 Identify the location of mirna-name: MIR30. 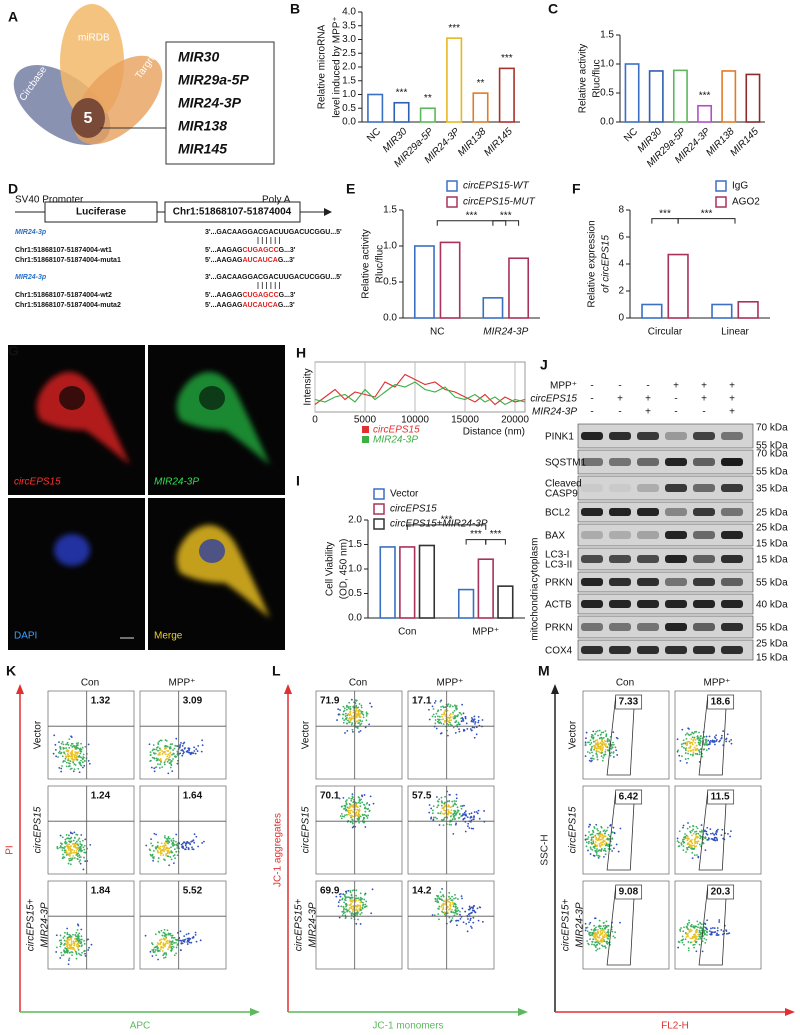
(198, 57).